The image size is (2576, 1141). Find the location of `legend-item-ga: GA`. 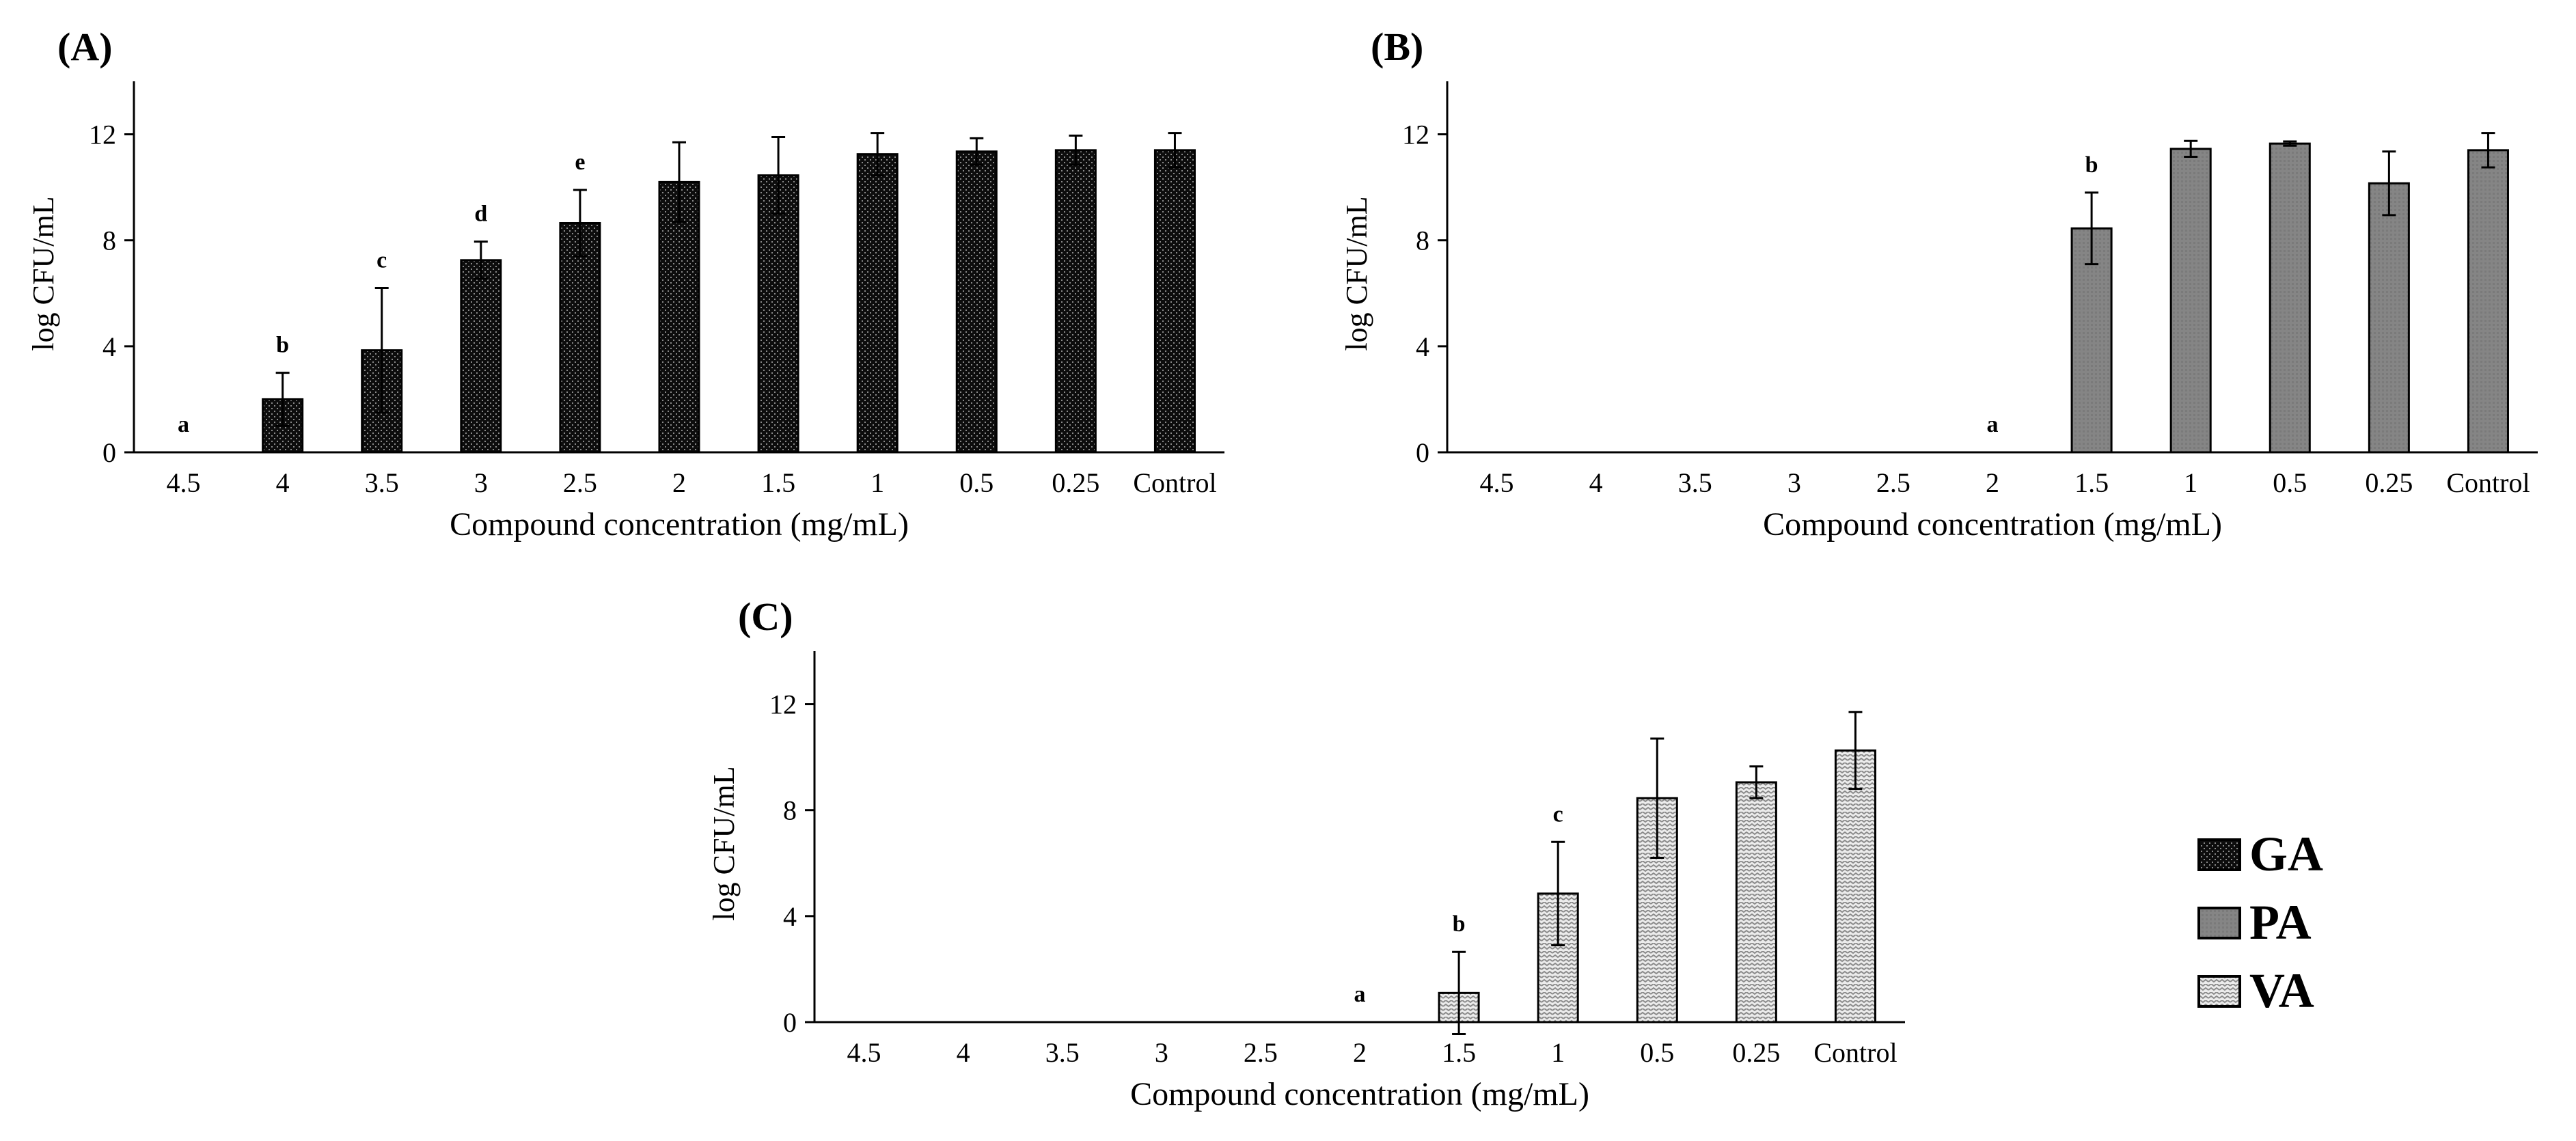

legend-item-ga: GA is located at coordinates (2260, 854).